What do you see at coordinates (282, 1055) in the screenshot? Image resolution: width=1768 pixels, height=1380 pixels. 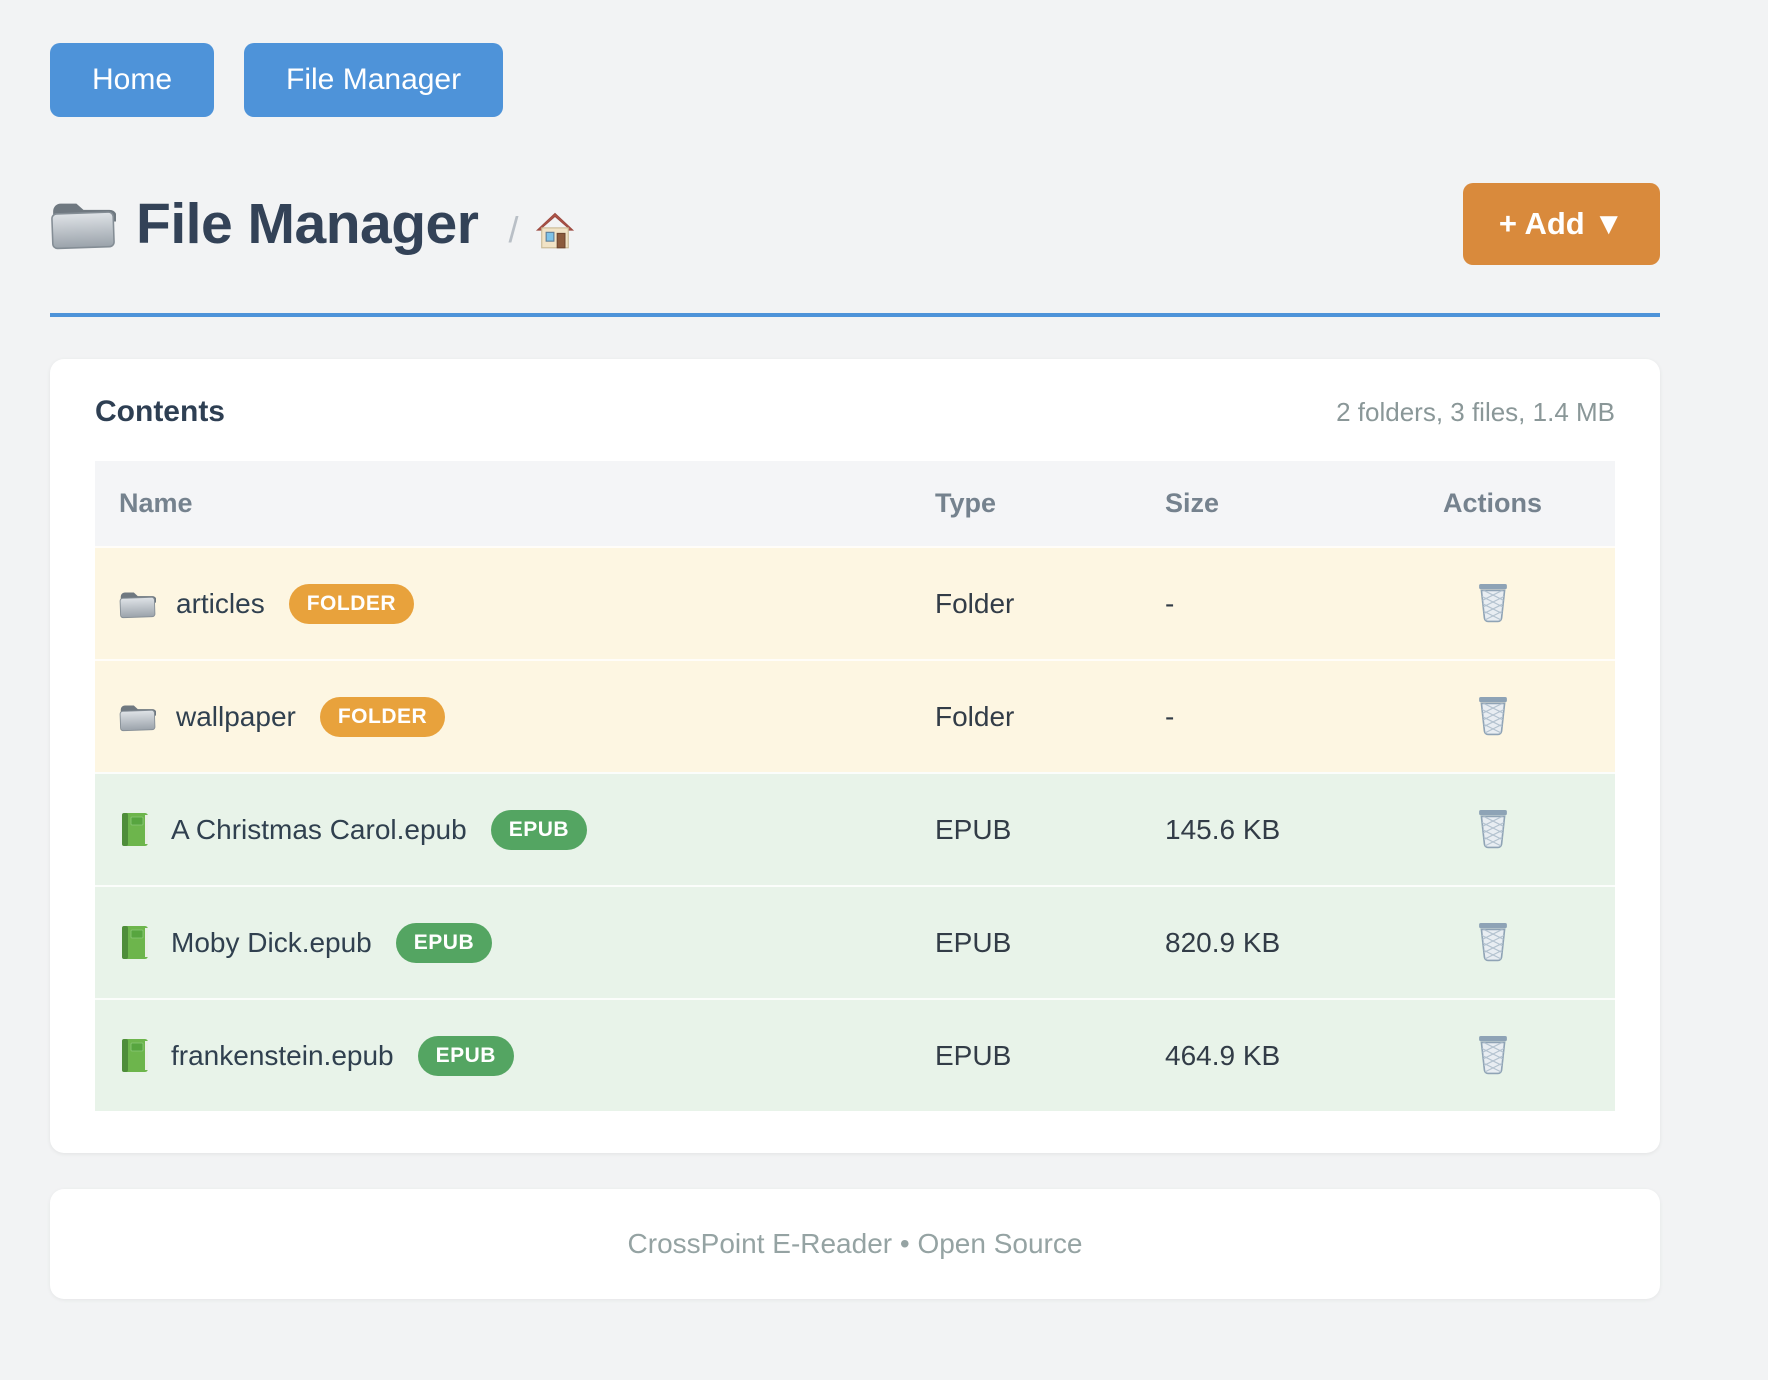 I see `file-name-link: frankenstein.epub` at bounding box center [282, 1055].